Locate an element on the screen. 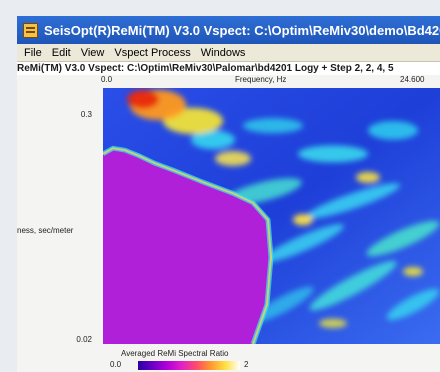  menu-file: File is located at coordinates (33, 52).